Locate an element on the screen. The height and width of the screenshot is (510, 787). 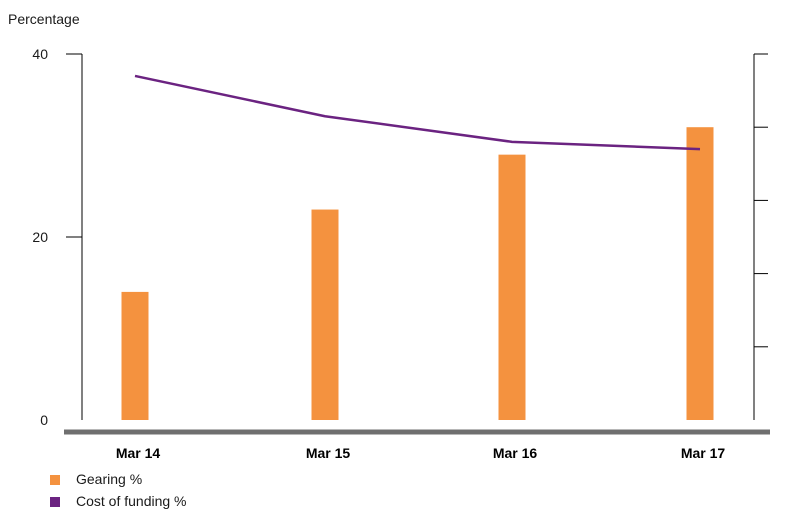
x-axis-category-label: Mar 17 is located at coordinates (703, 453).